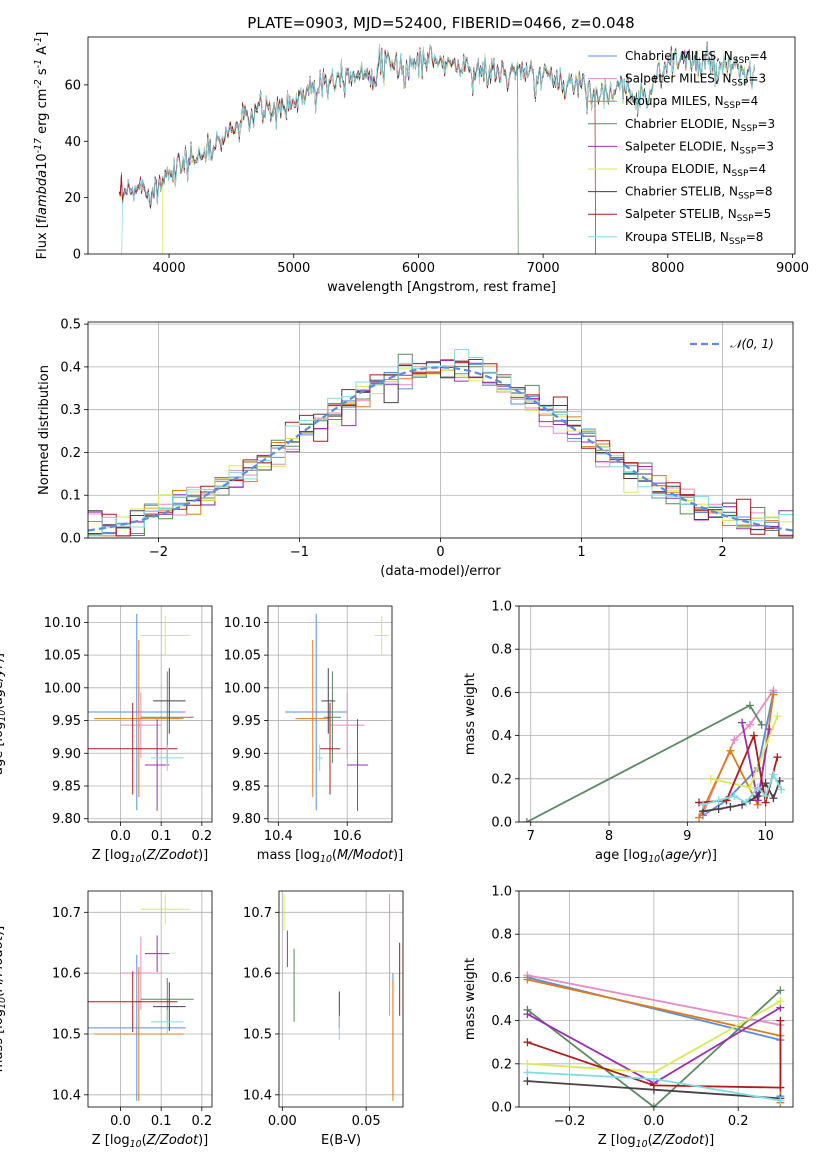 The image size is (819, 1170). Describe the element at coordinates (531, 836) in the screenshot. I see `x-tick-label: 7` at that location.